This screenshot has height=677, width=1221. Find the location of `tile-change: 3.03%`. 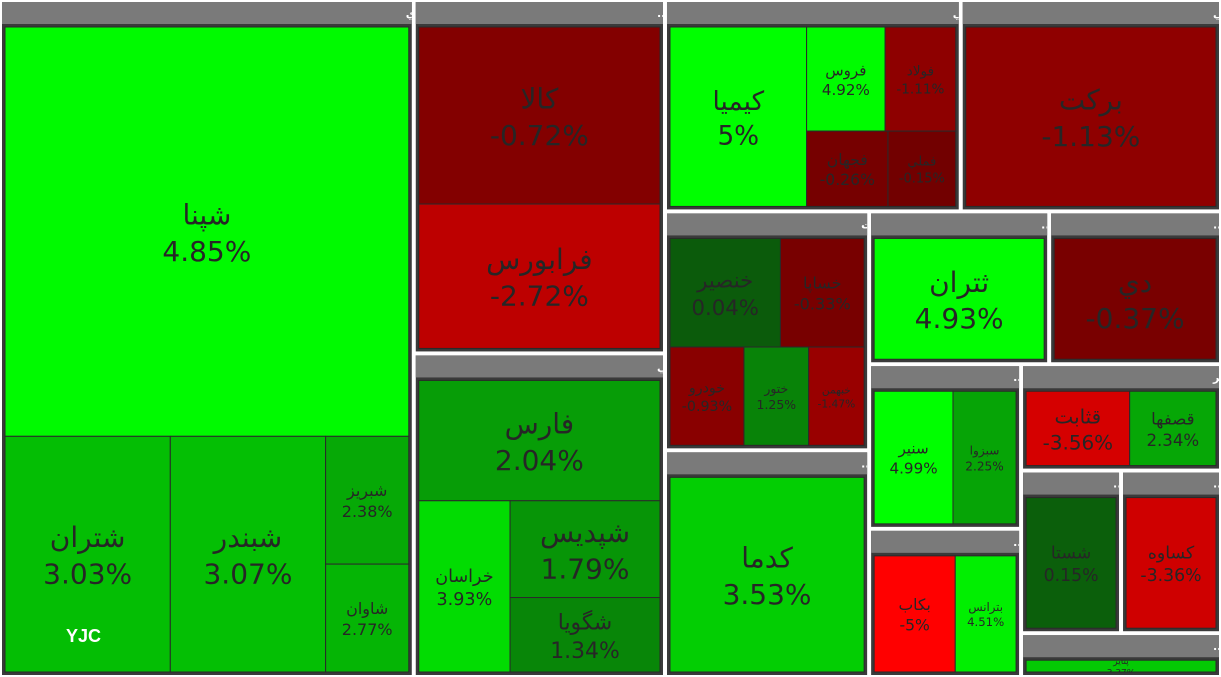

tile-change: 3.03% is located at coordinates (87, 574).